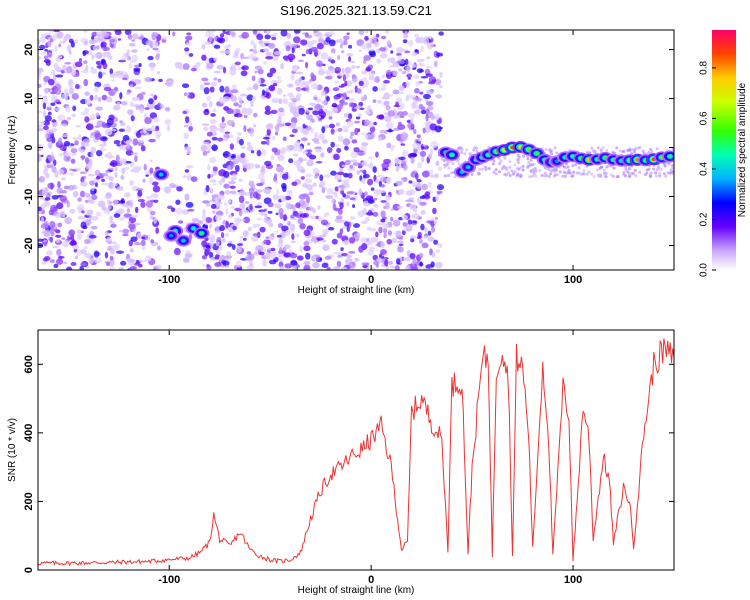 The height and width of the screenshot is (600, 750). What do you see at coordinates (707, 169) in the screenshot?
I see `colorbar-axis: 0.00.20.40.60.8` at bounding box center [707, 169].